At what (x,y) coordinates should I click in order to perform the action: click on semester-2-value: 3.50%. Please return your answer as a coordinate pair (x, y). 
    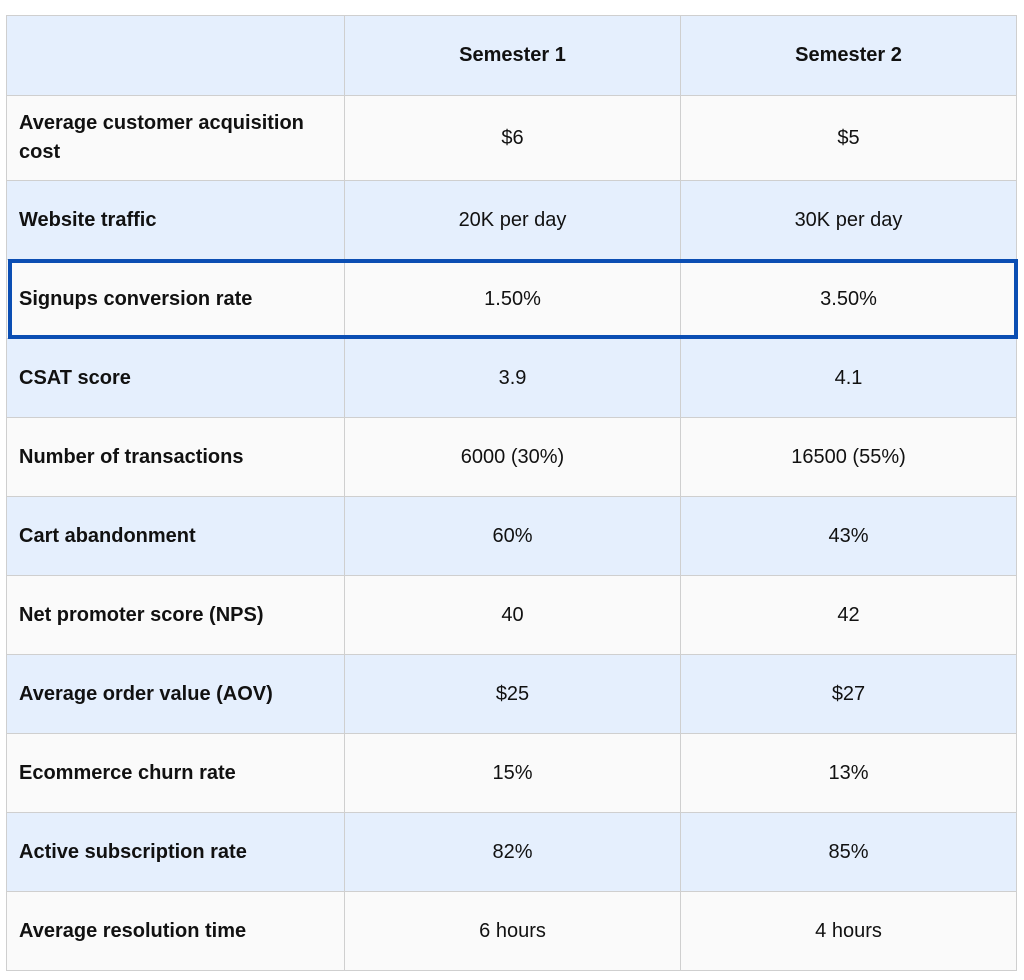
    Looking at the image, I should click on (848, 299).